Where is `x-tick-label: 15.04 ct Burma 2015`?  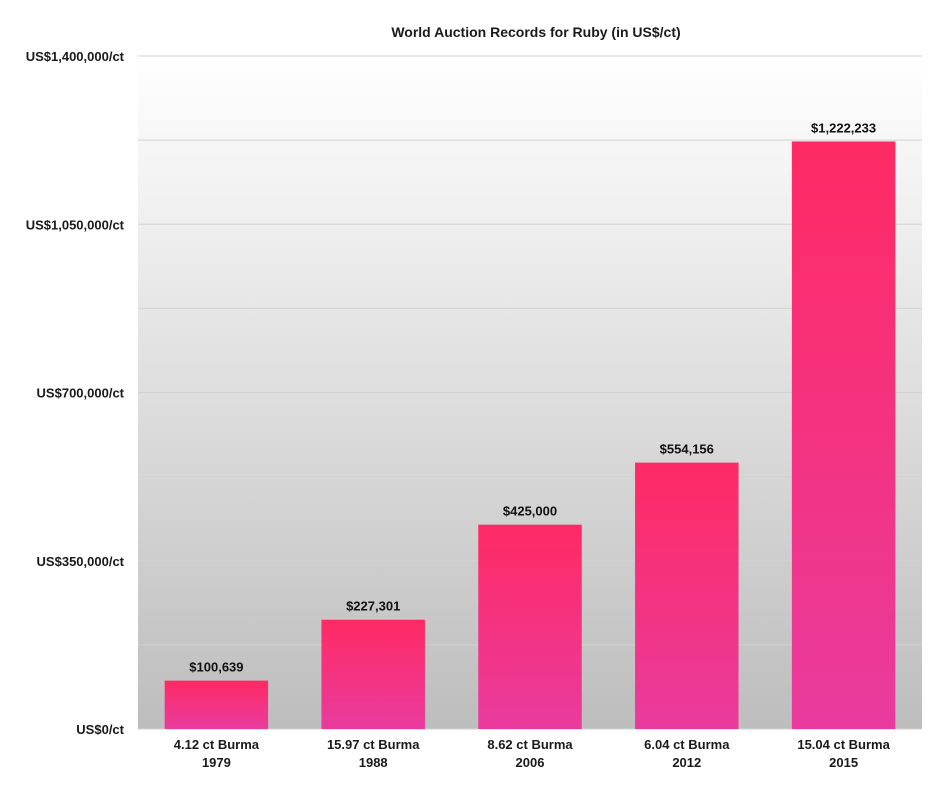 x-tick-label: 15.04 ct Burma 2015 is located at coordinates (843, 753).